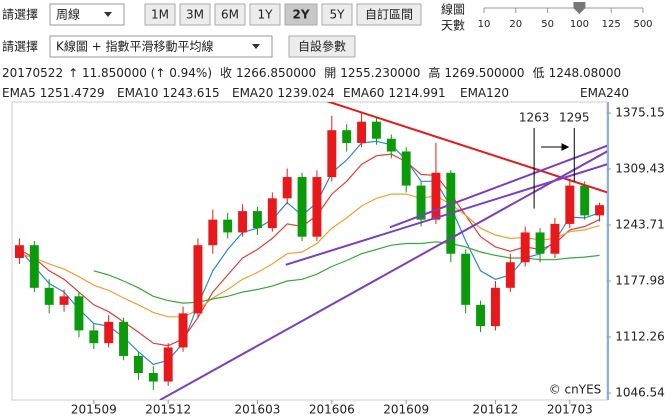 The image size is (671, 419). Describe the element at coordinates (642, 24) in the screenshot. I see `slider-tick-label: 500` at that location.